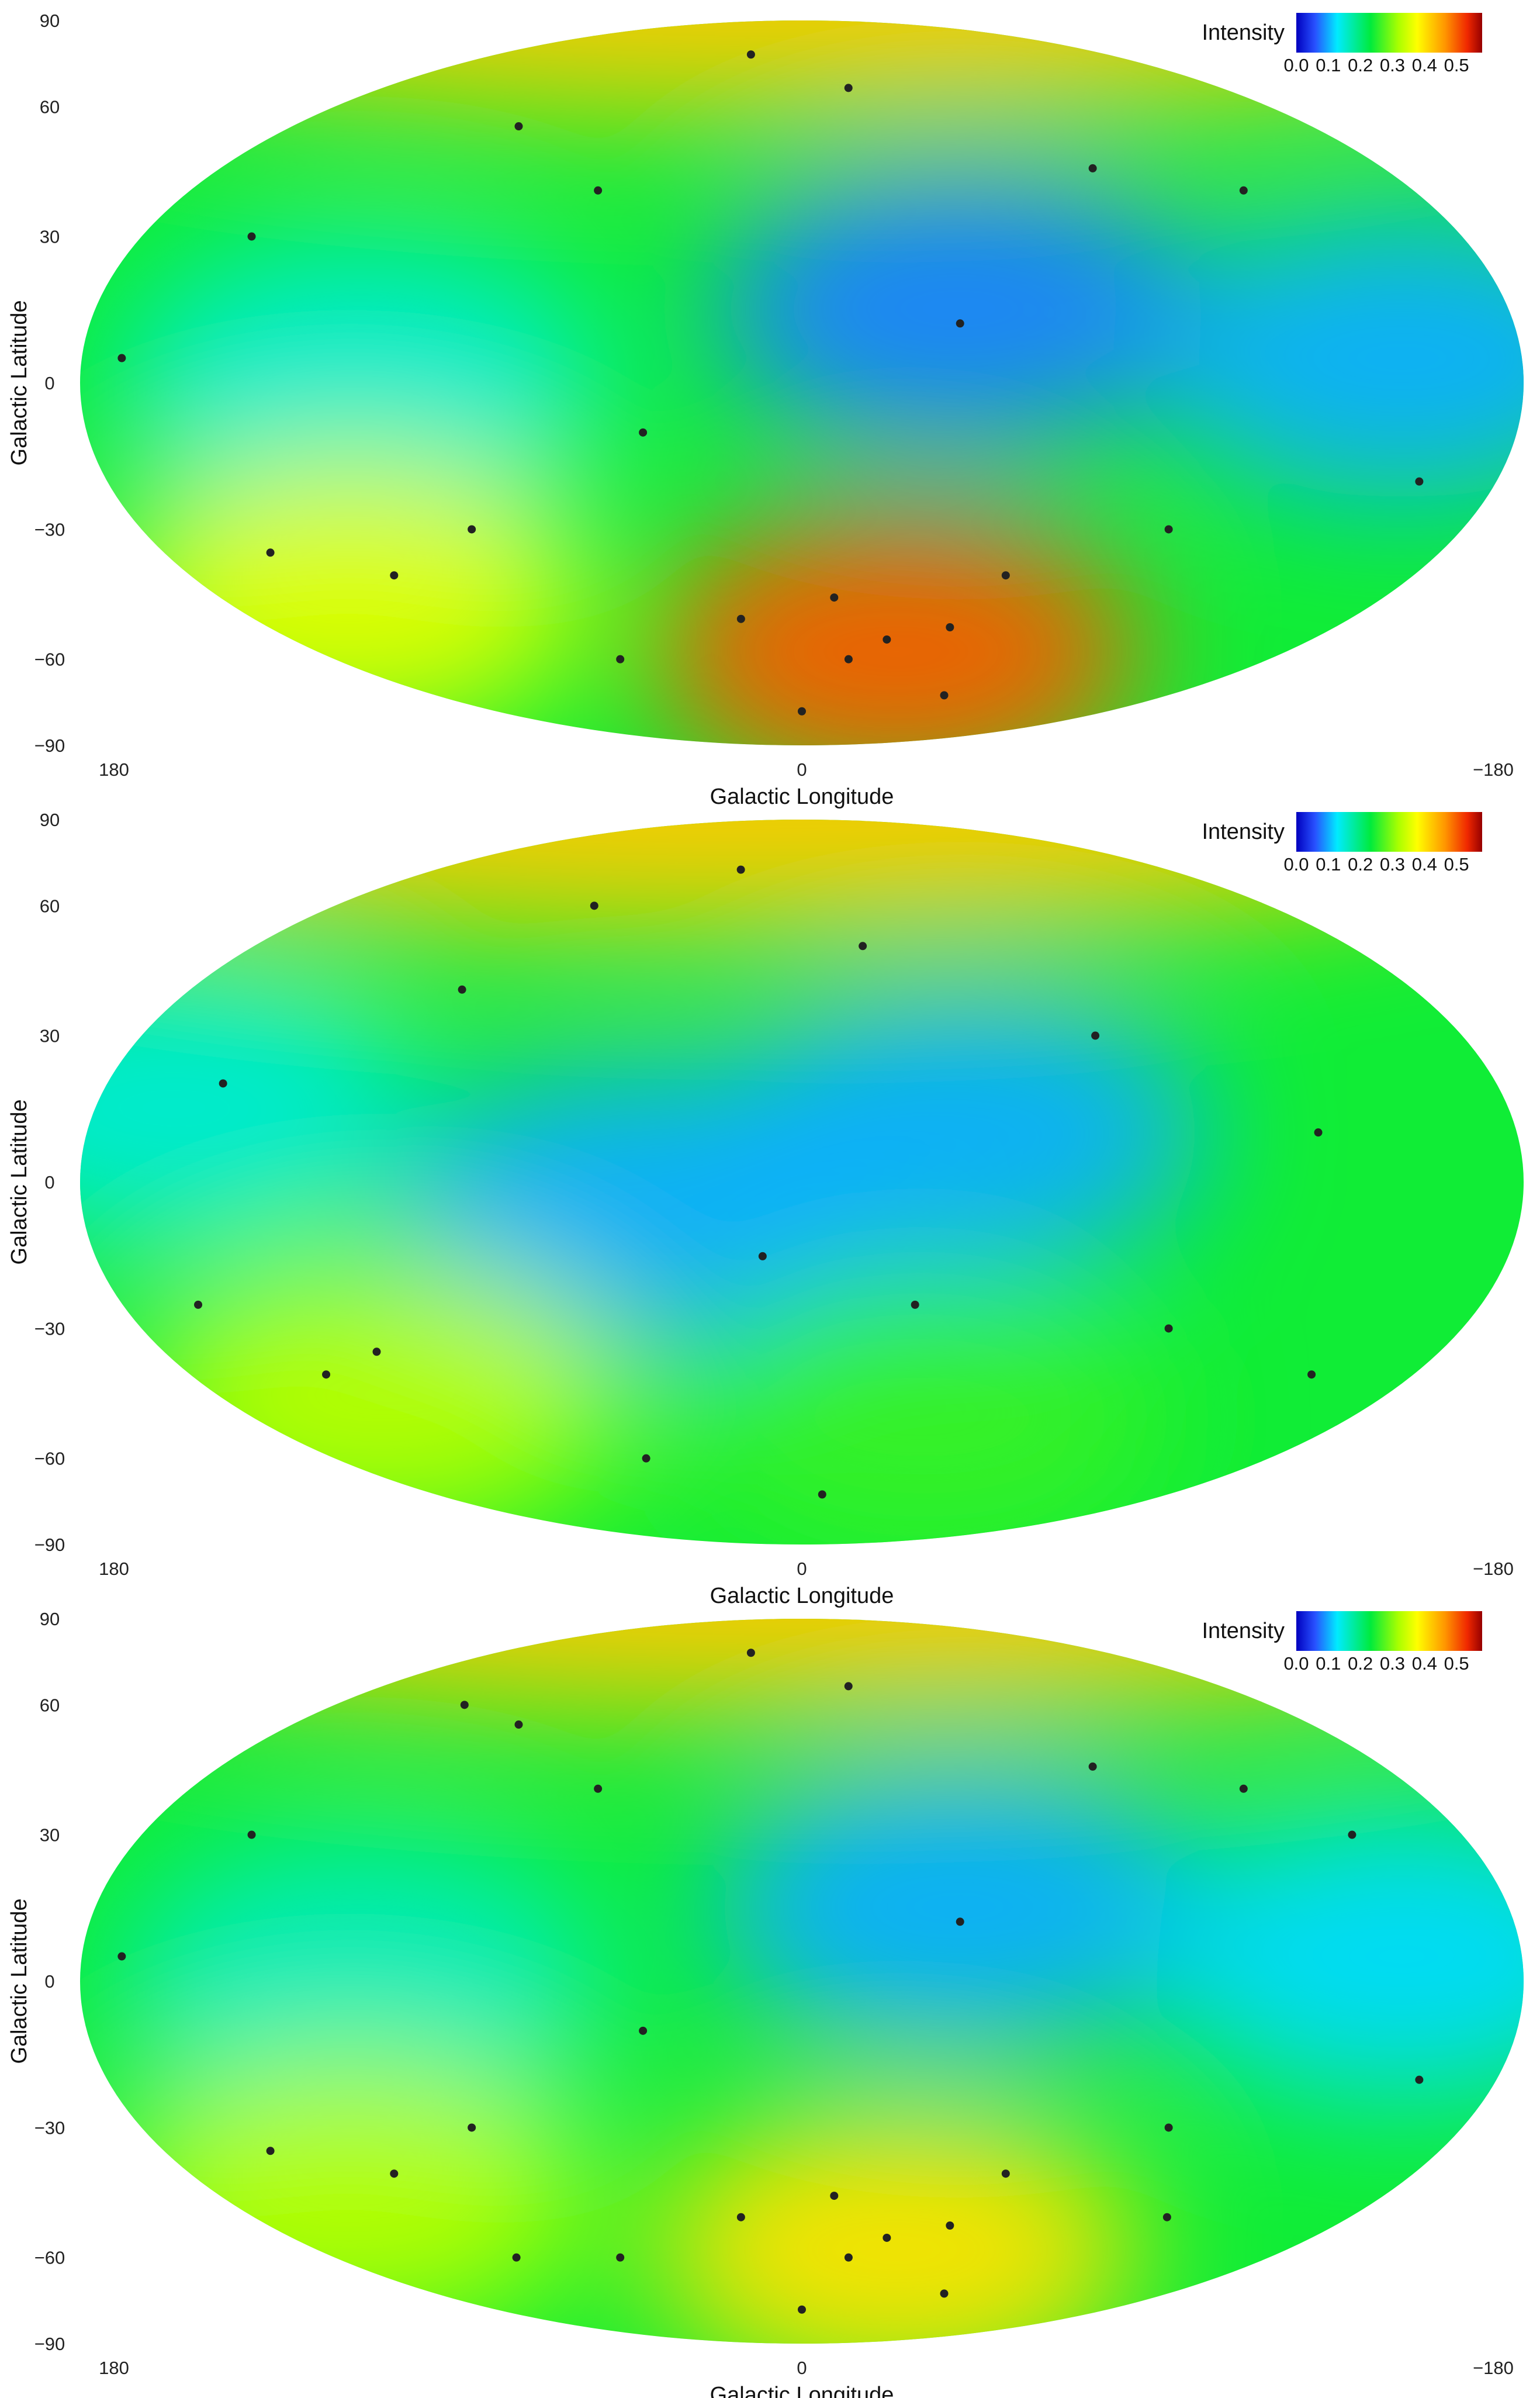  What do you see at coordinates (114, 769) in the screenshot?
I see `x-tick-label: 180` at bounding box center [114, 769].